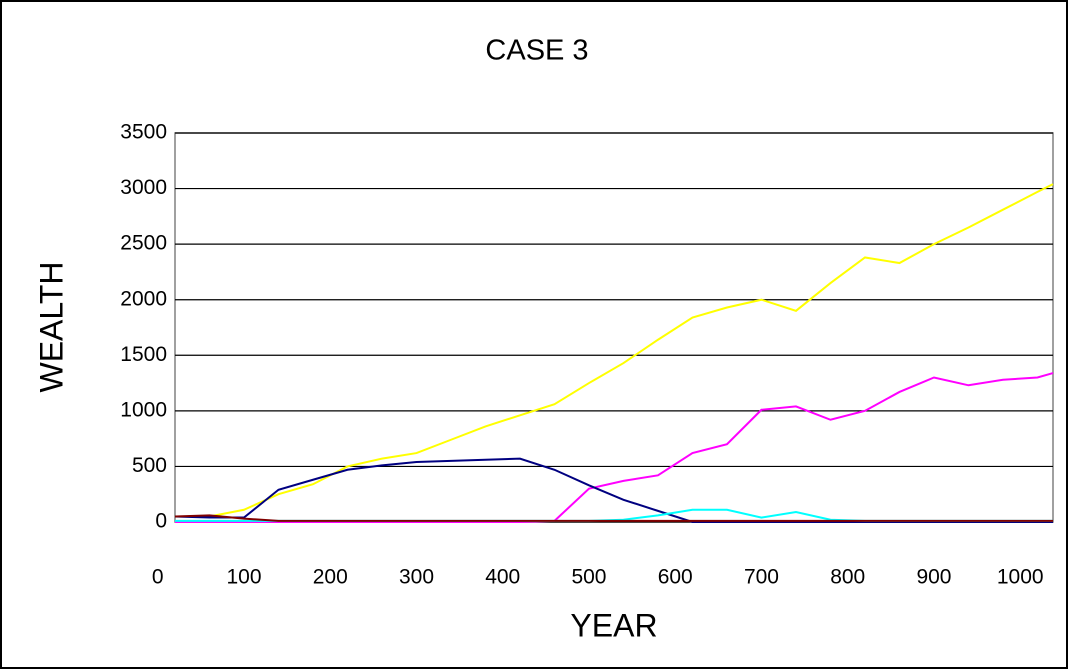 The height and width of the screenshot is (670, 1069). What do you see at coordinates (51, 327) in the screenshot?
I see `y-axis-label: WEALTH` at bounding box center [51, 327].